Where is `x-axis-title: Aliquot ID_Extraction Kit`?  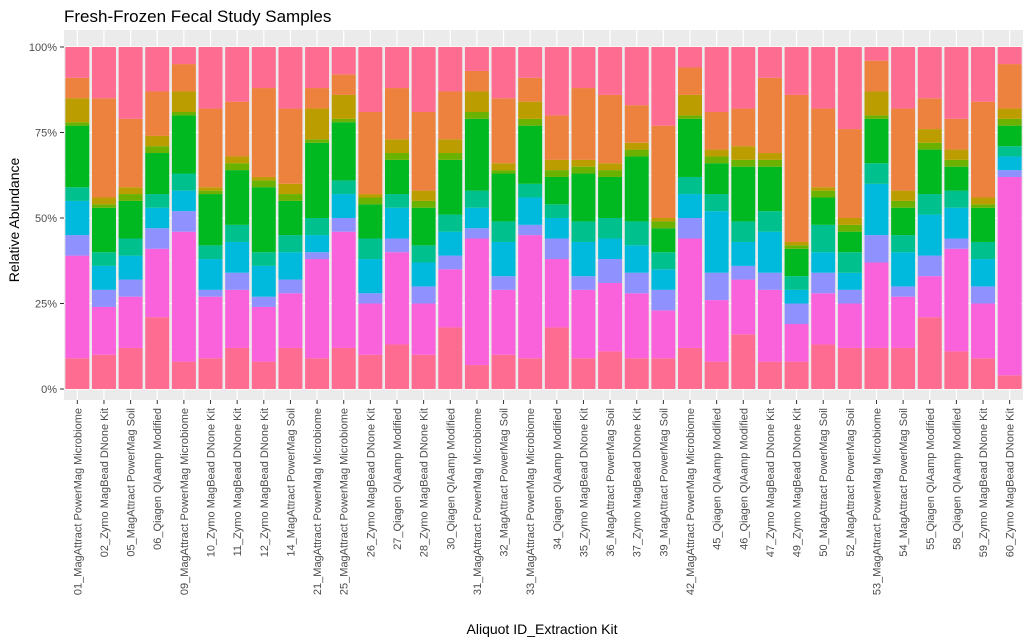
x-axis-title: Aliquot ID_Extraction Kit is located at coordinates (542, 629).